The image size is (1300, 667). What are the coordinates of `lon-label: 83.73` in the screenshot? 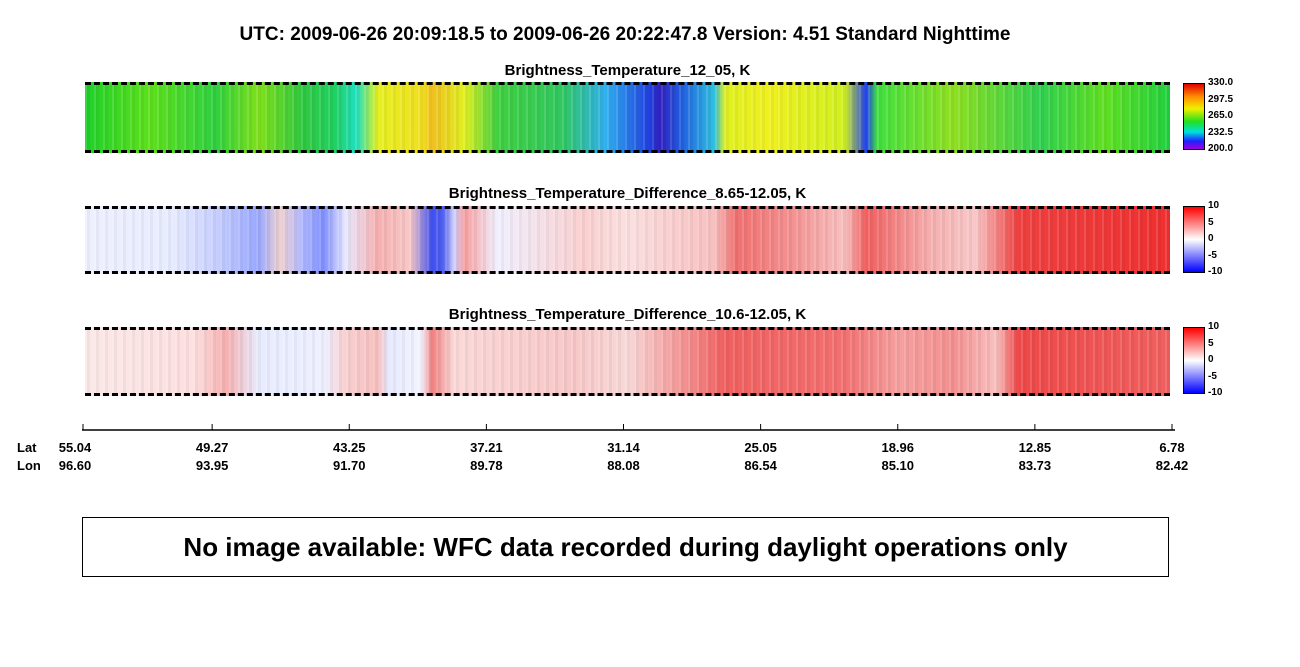 It's located at (1035, 465).